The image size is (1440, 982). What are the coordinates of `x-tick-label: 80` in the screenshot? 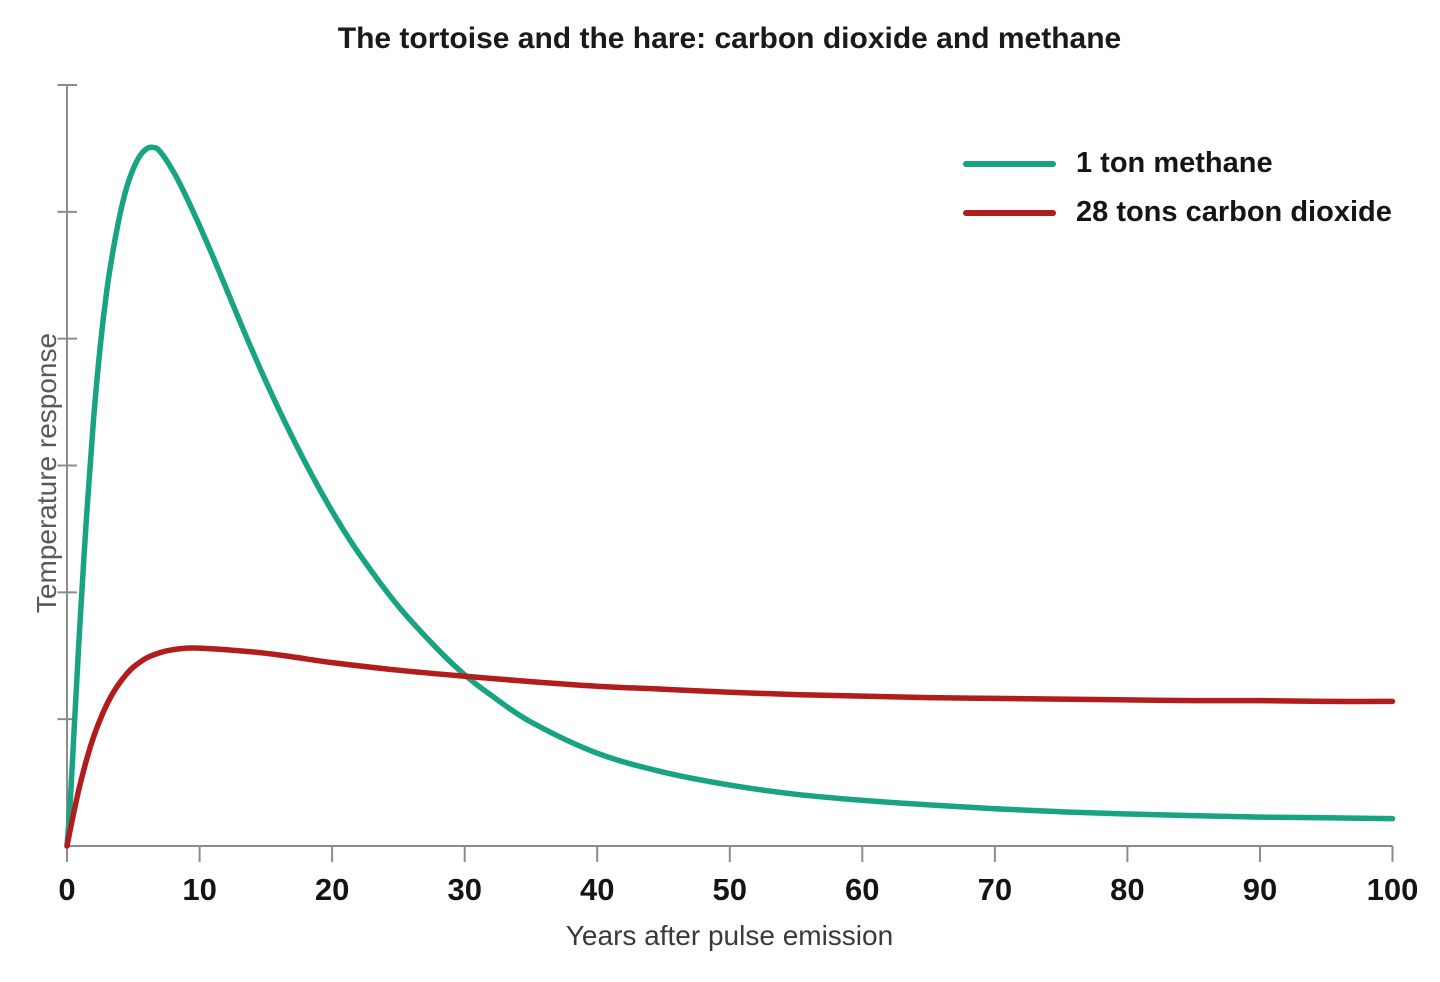 It's located at (1127, 889).